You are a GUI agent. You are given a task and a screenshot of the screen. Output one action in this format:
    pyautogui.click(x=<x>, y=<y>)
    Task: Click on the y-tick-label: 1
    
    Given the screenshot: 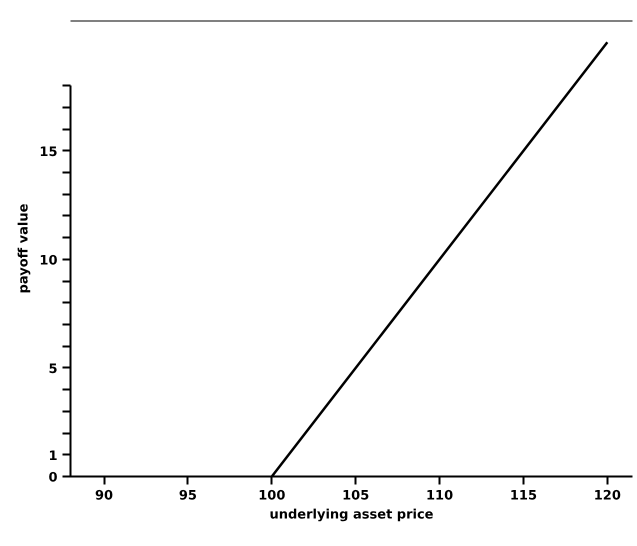 What is the action you would take?
    pyautogui.click(x=53, y=456)
    